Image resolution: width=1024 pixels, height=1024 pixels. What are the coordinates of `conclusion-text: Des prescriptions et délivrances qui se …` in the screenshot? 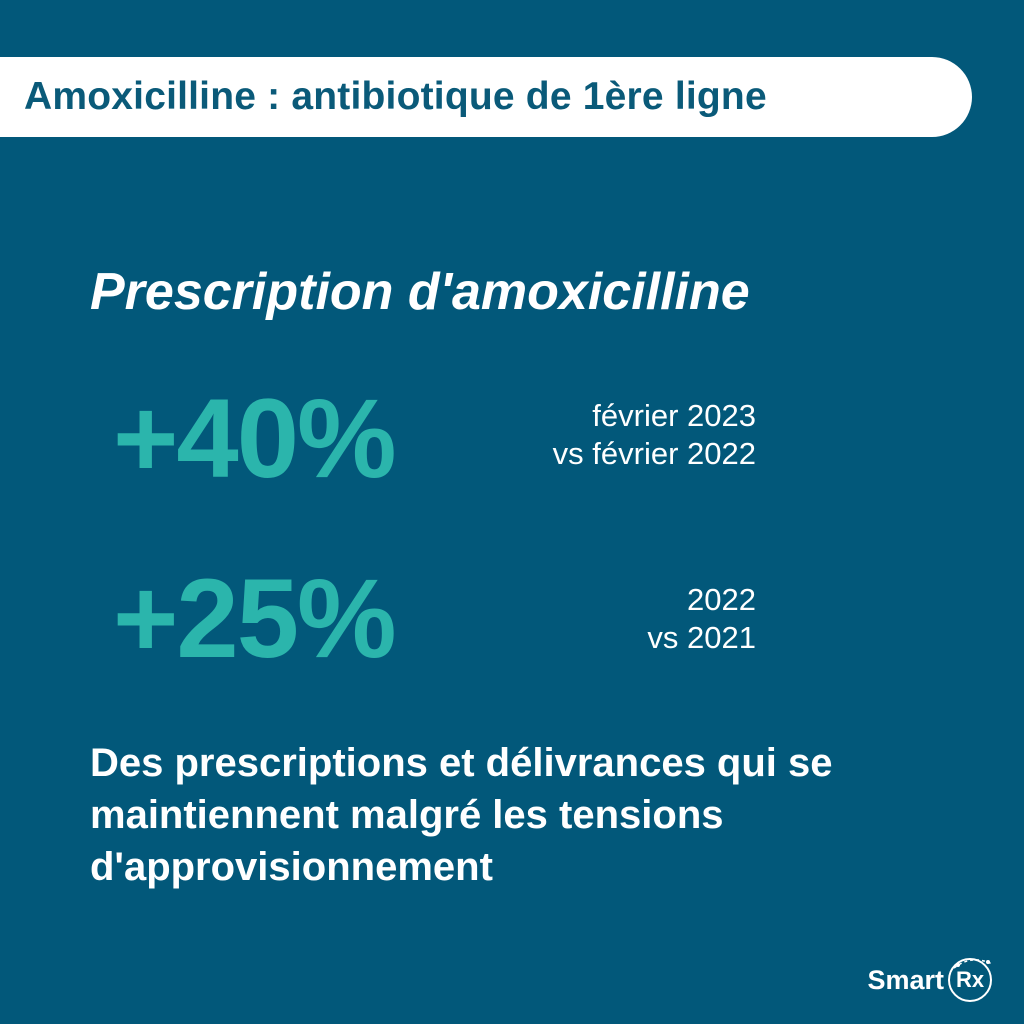 It's located at (520, 815).